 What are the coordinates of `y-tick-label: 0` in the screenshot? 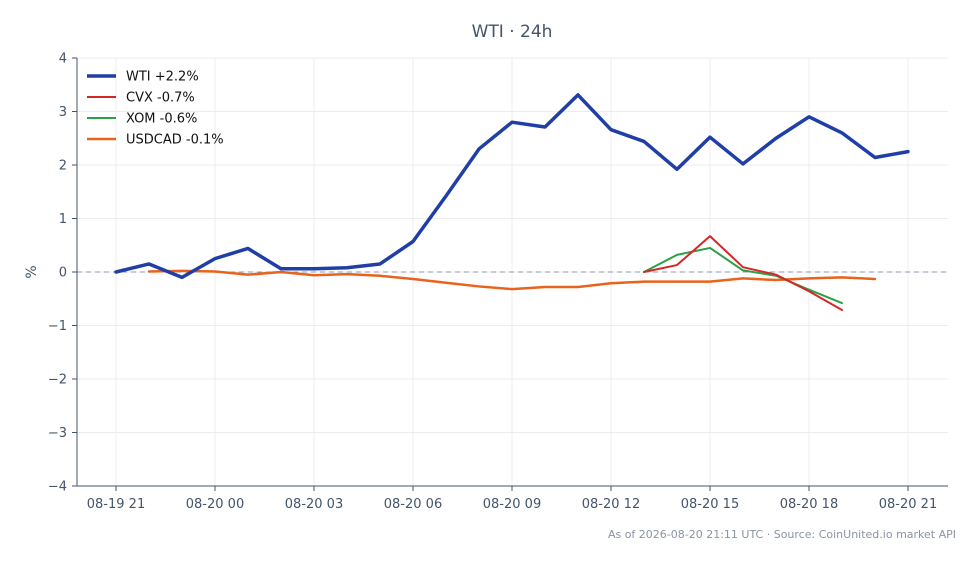 It's located at (63, 273).